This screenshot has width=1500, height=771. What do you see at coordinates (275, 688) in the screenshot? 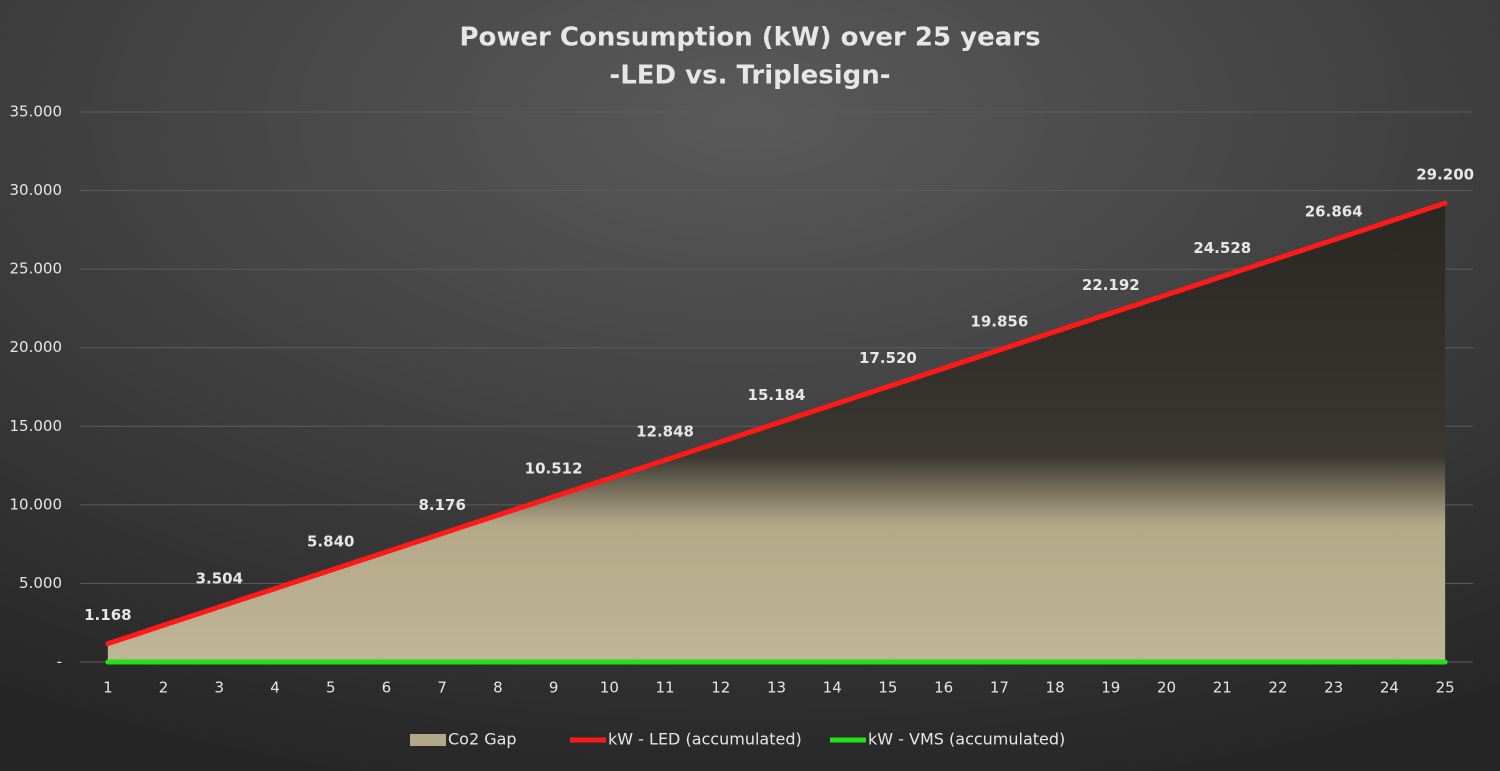
I see `x-tick-label: 4` at bounding box center [275, 688].